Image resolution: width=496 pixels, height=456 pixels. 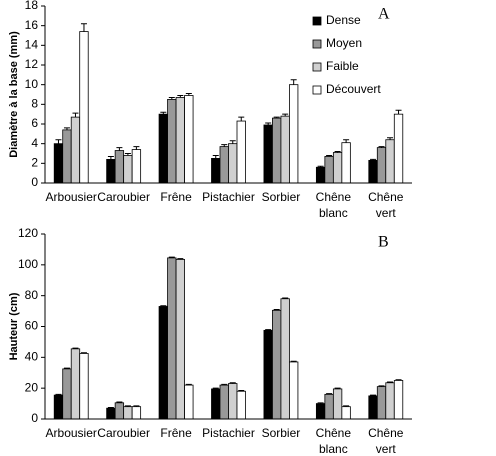 I want to click on x-tick-label: Chêne blanc, so click(x=334, y=441).